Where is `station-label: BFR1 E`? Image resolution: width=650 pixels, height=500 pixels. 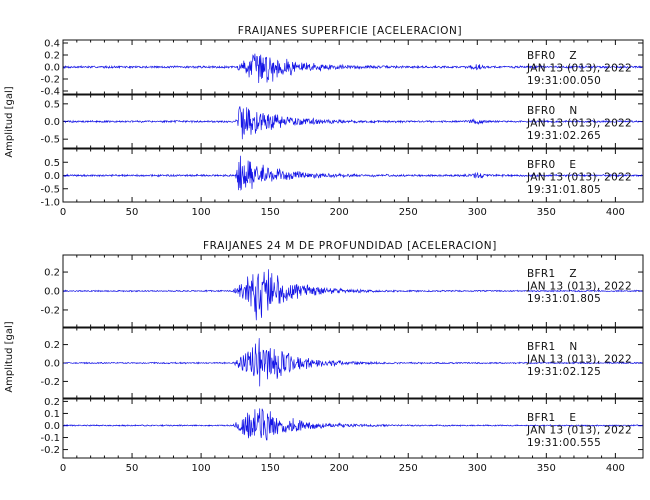 station-label: BFR1 E is located at coordinates (551, 418).